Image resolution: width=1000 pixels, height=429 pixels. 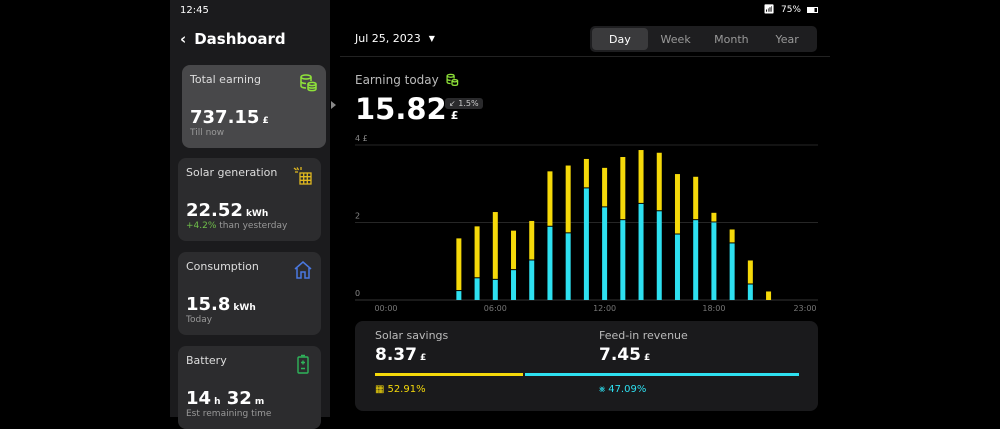 What do you see at coordinates (194, 10) in the screenshot?
I see `status-time: 12:45` at bounding box center [194, 10].